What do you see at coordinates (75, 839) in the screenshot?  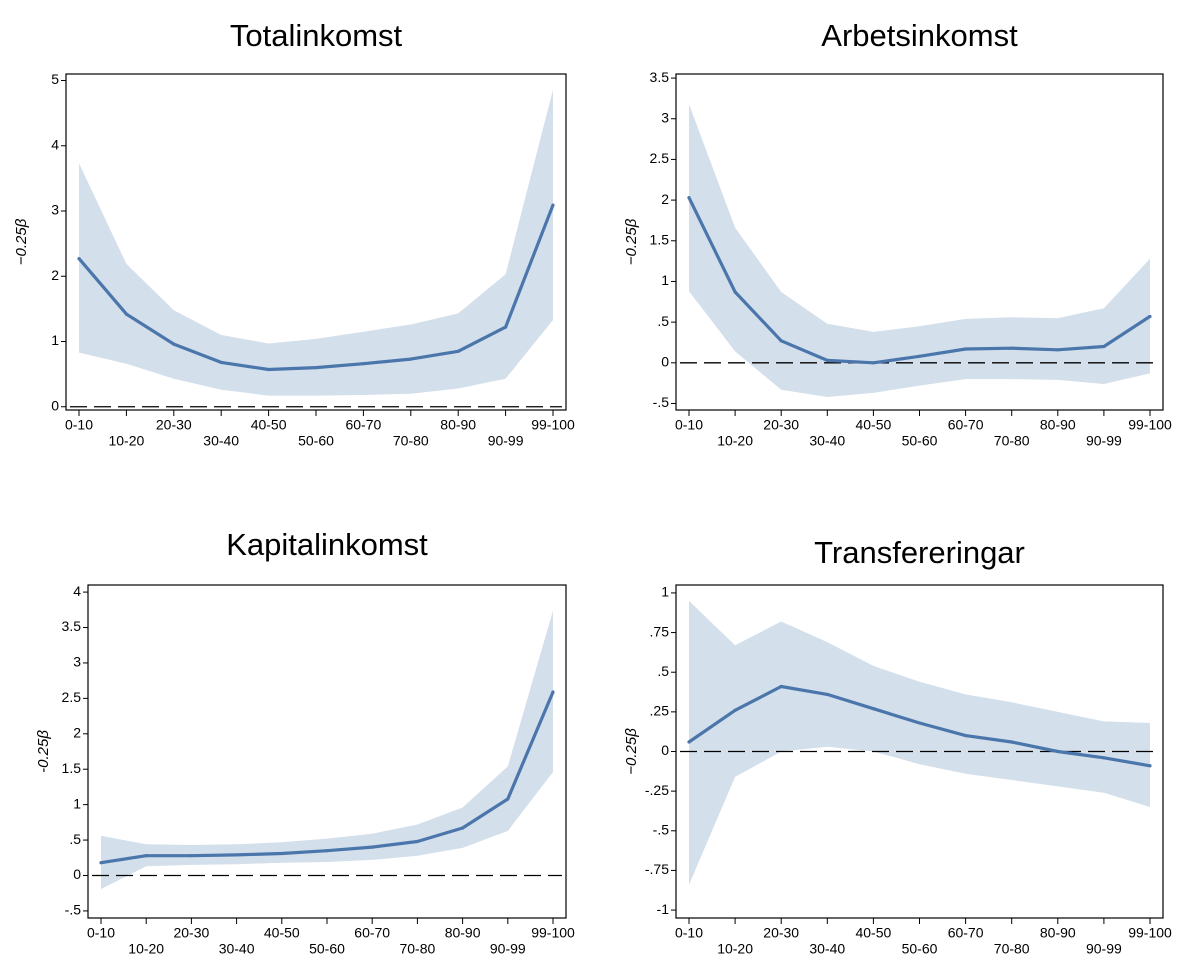 I see `chart-3-ytick-label: .5` at bounding box center [75, 839].